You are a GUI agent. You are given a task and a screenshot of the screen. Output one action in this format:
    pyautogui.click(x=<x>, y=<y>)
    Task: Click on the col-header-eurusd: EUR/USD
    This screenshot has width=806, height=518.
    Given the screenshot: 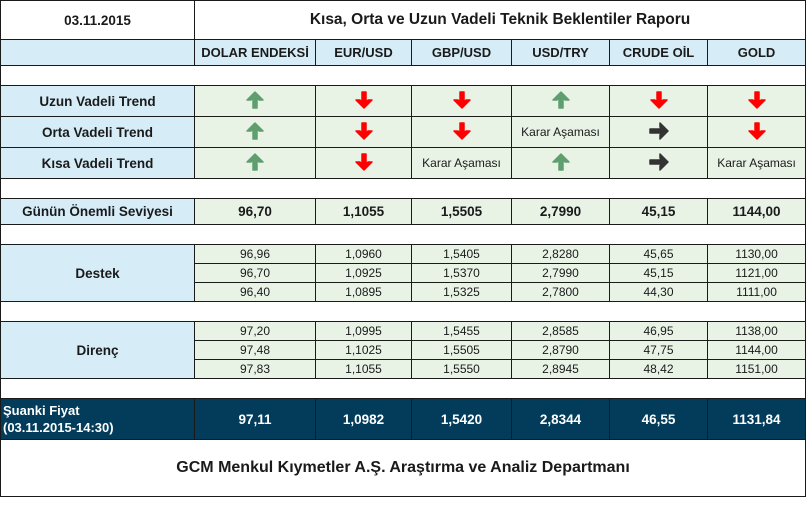 What is the action you would take?
    pyautogui.click(x=363, y=52)
    